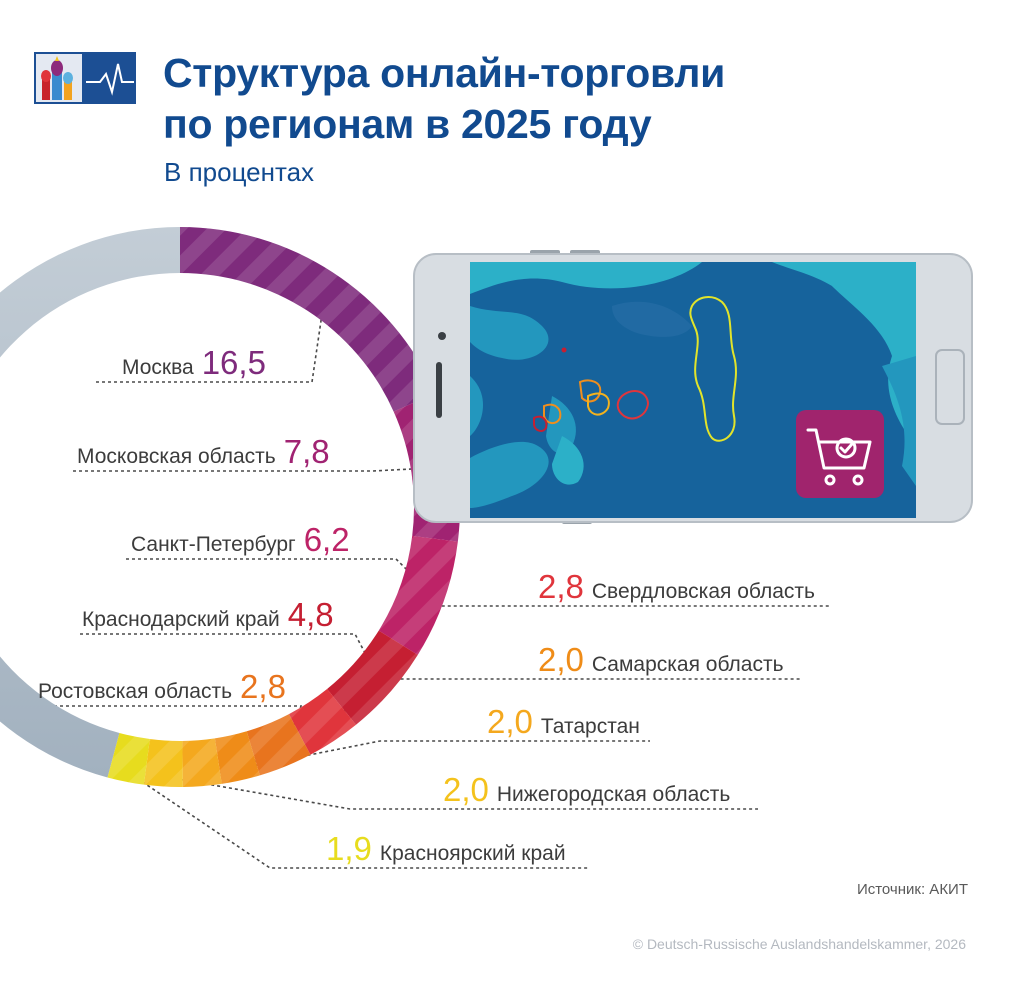 The image size is (1024, 1007). What do you see at coordinates (912, 889) in the screenshot?
I see `source-note: Источник: АКИТ` at bounding box center [912, 889].